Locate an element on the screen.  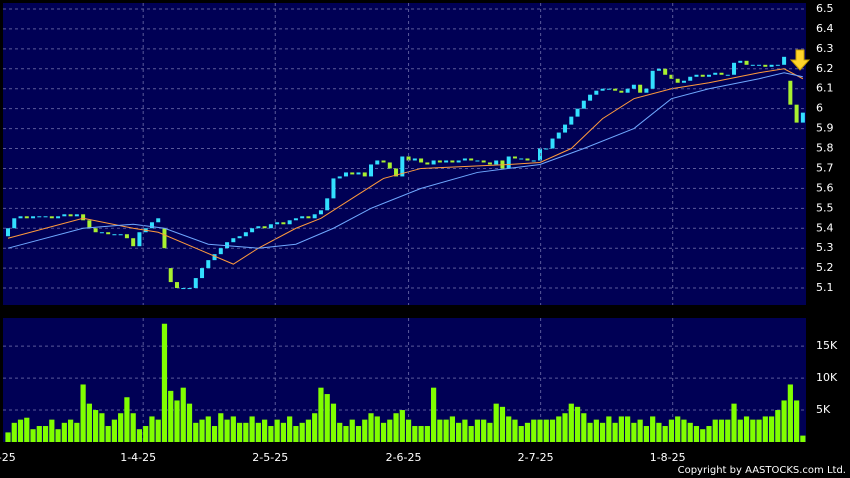
y-tick-label: 5K is located at coordinates (823, 409).